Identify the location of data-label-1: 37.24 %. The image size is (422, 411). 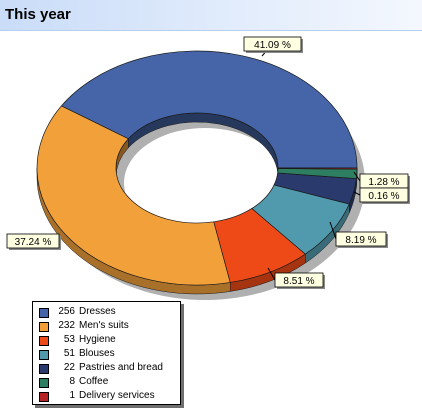
(33, 241).